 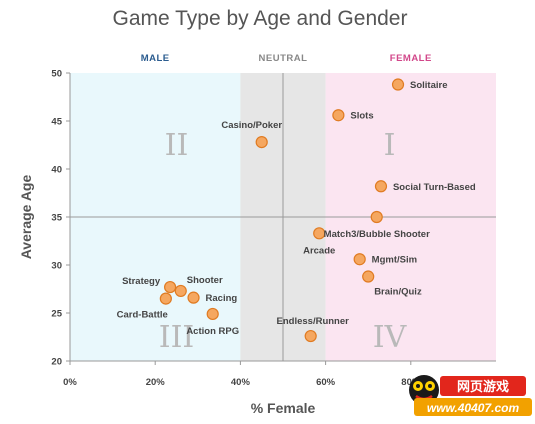 I want to click on point-racing, so click(x=193, y=297).